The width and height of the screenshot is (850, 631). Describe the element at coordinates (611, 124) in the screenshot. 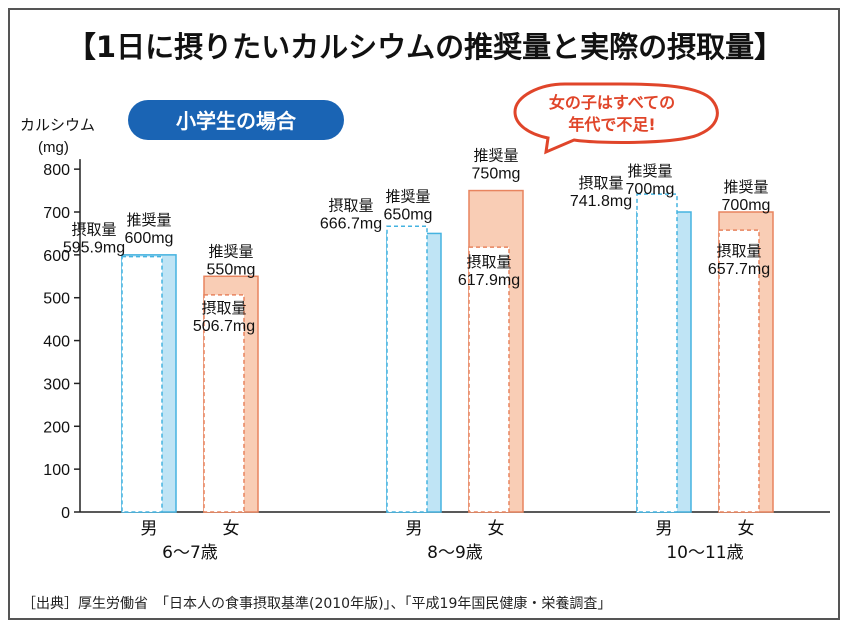

I see `callout-line-2: 年代で不足!` at that location.